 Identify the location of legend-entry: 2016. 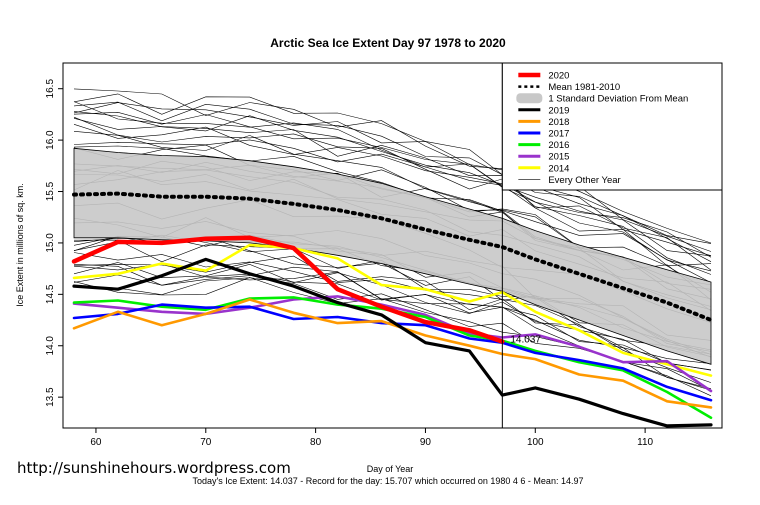
(543, 145).